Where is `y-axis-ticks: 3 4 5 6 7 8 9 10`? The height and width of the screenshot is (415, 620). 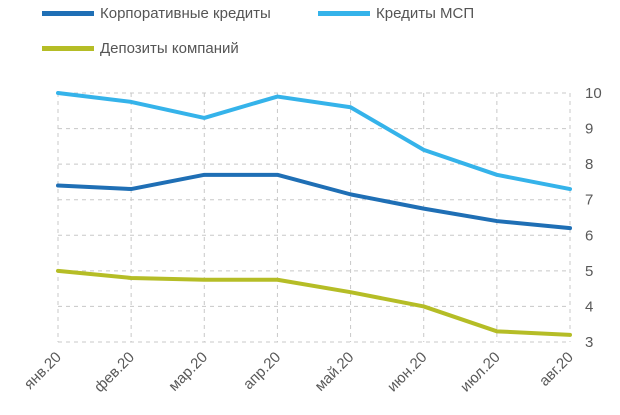
y-axis-ticks: 3 4 5 6 7 8 9 10 is located at coordinates (593, 218).